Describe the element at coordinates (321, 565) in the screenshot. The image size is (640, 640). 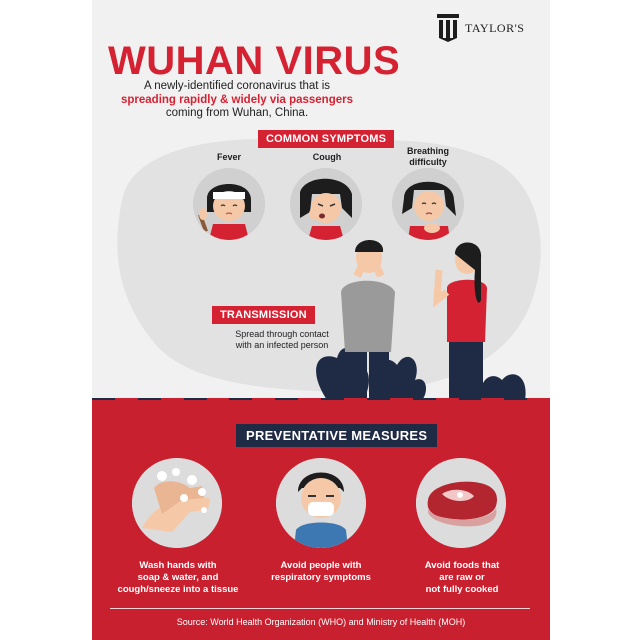
I see `pm-avoid-line1: Avoid people with` at that location.